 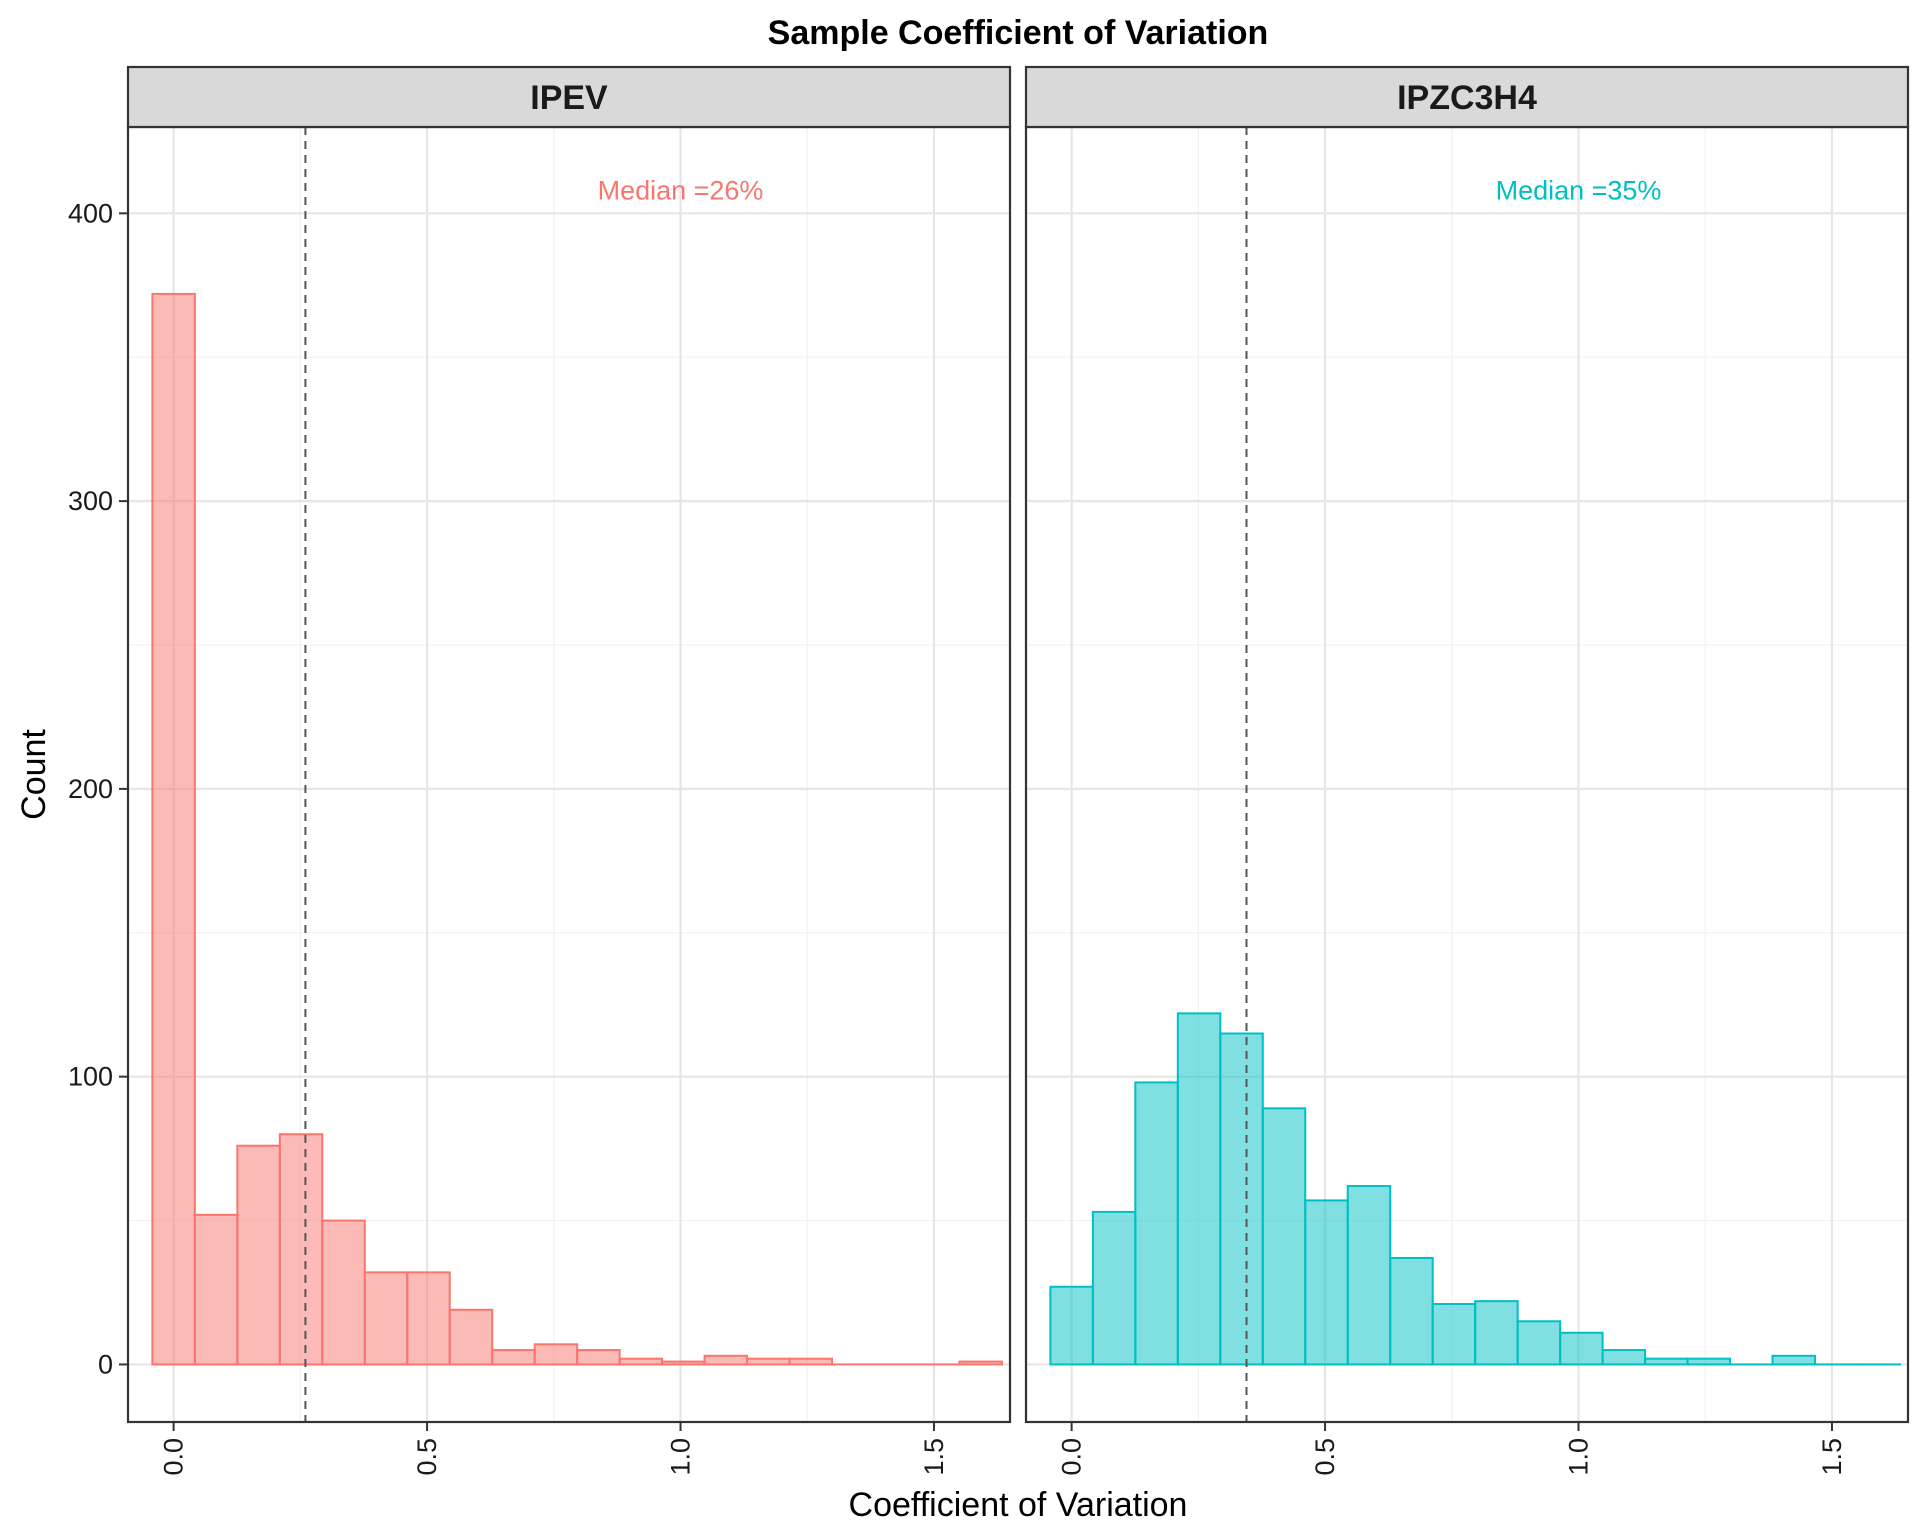 I want to click on x-axis-title: Coefficient of Variation, so click(x=1018, y=1505).